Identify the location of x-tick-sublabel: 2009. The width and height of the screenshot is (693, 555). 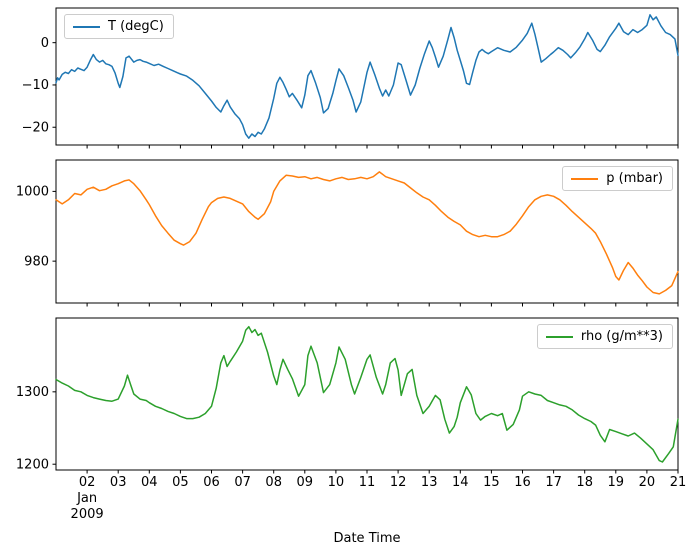
(87, 514).